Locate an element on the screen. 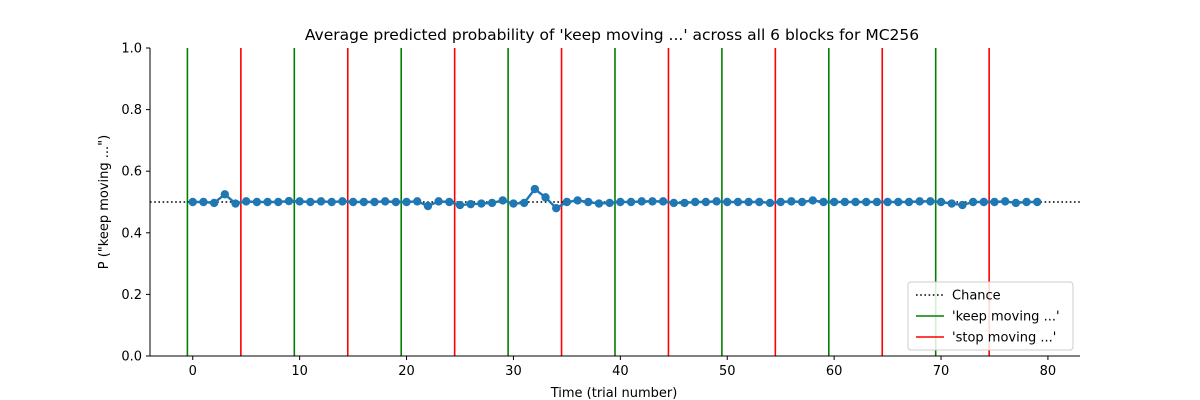  x-tick-label: 40 is located at coordinates (620, 371).